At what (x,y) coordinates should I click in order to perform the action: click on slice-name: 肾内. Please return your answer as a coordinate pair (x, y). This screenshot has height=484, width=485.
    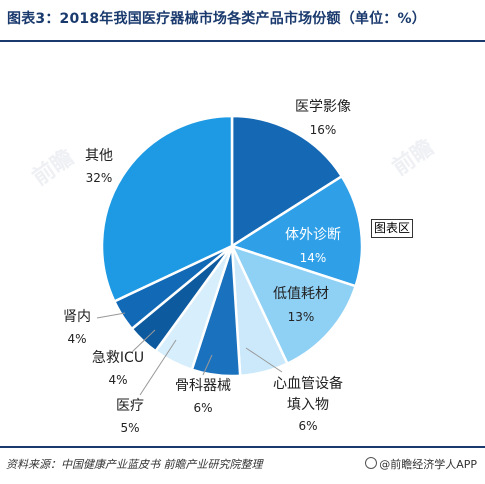
    Looking at the image, I should click on (77, 317).